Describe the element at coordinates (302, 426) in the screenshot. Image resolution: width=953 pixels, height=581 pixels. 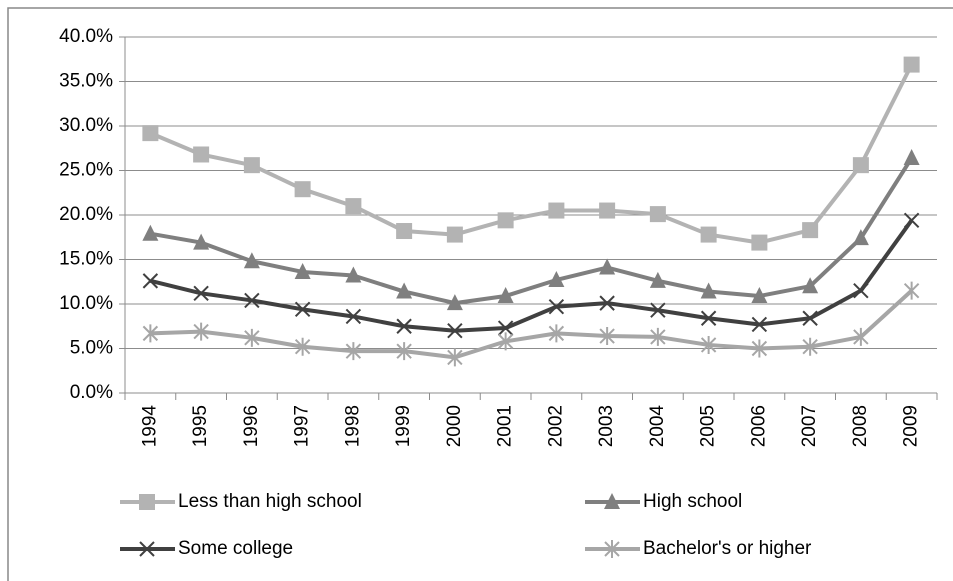
I see `x-tick-label: 1997` at that location.